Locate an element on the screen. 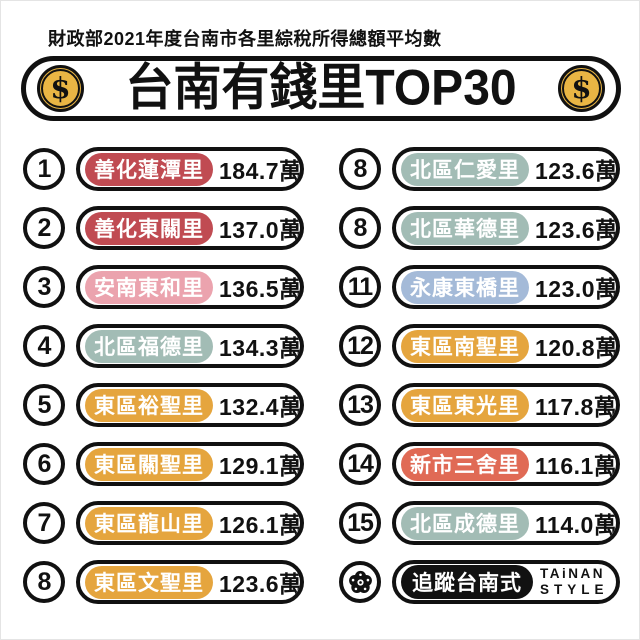 Image resolution: width=640 pixels, height=640 pixels. ranking-row: 2 善化東關里 137.0萬 is located at coordinates (152, 228).